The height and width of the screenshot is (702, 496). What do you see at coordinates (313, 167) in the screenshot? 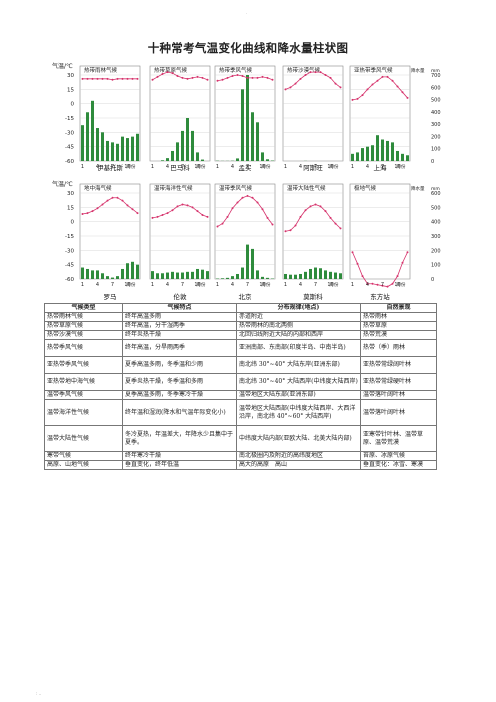
I see `station-name: 阿斯旺` at bounding box center [313, 167].